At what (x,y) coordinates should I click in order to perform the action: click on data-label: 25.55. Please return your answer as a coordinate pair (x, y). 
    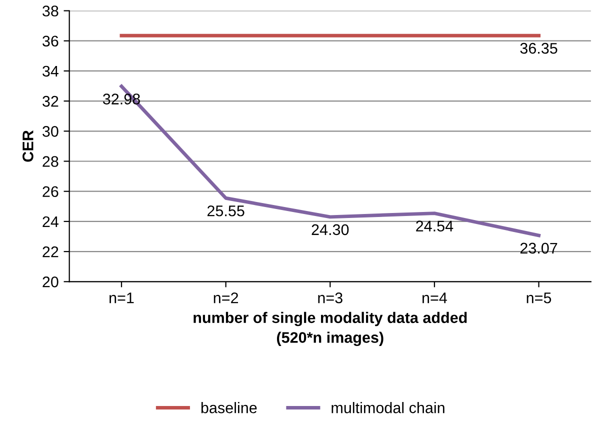
    Looking at the image, I should click on (225, 210).